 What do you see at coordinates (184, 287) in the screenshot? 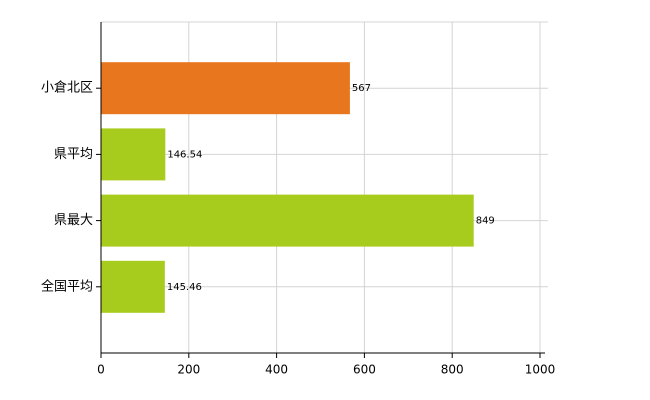
I see `value-label: 145.46` at bounding box center [184, 287].